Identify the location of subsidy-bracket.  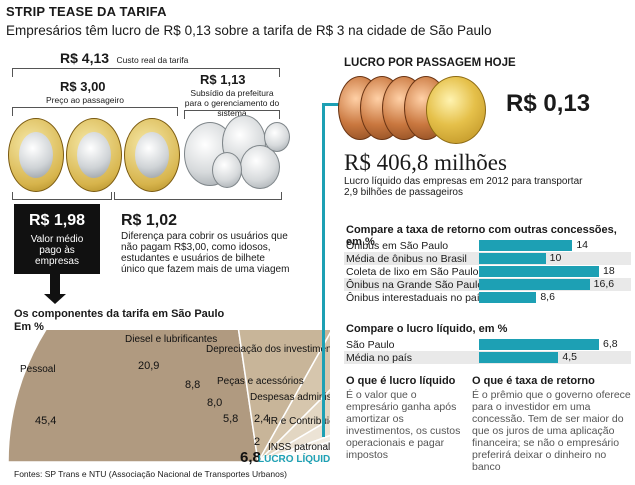
(232, 114).